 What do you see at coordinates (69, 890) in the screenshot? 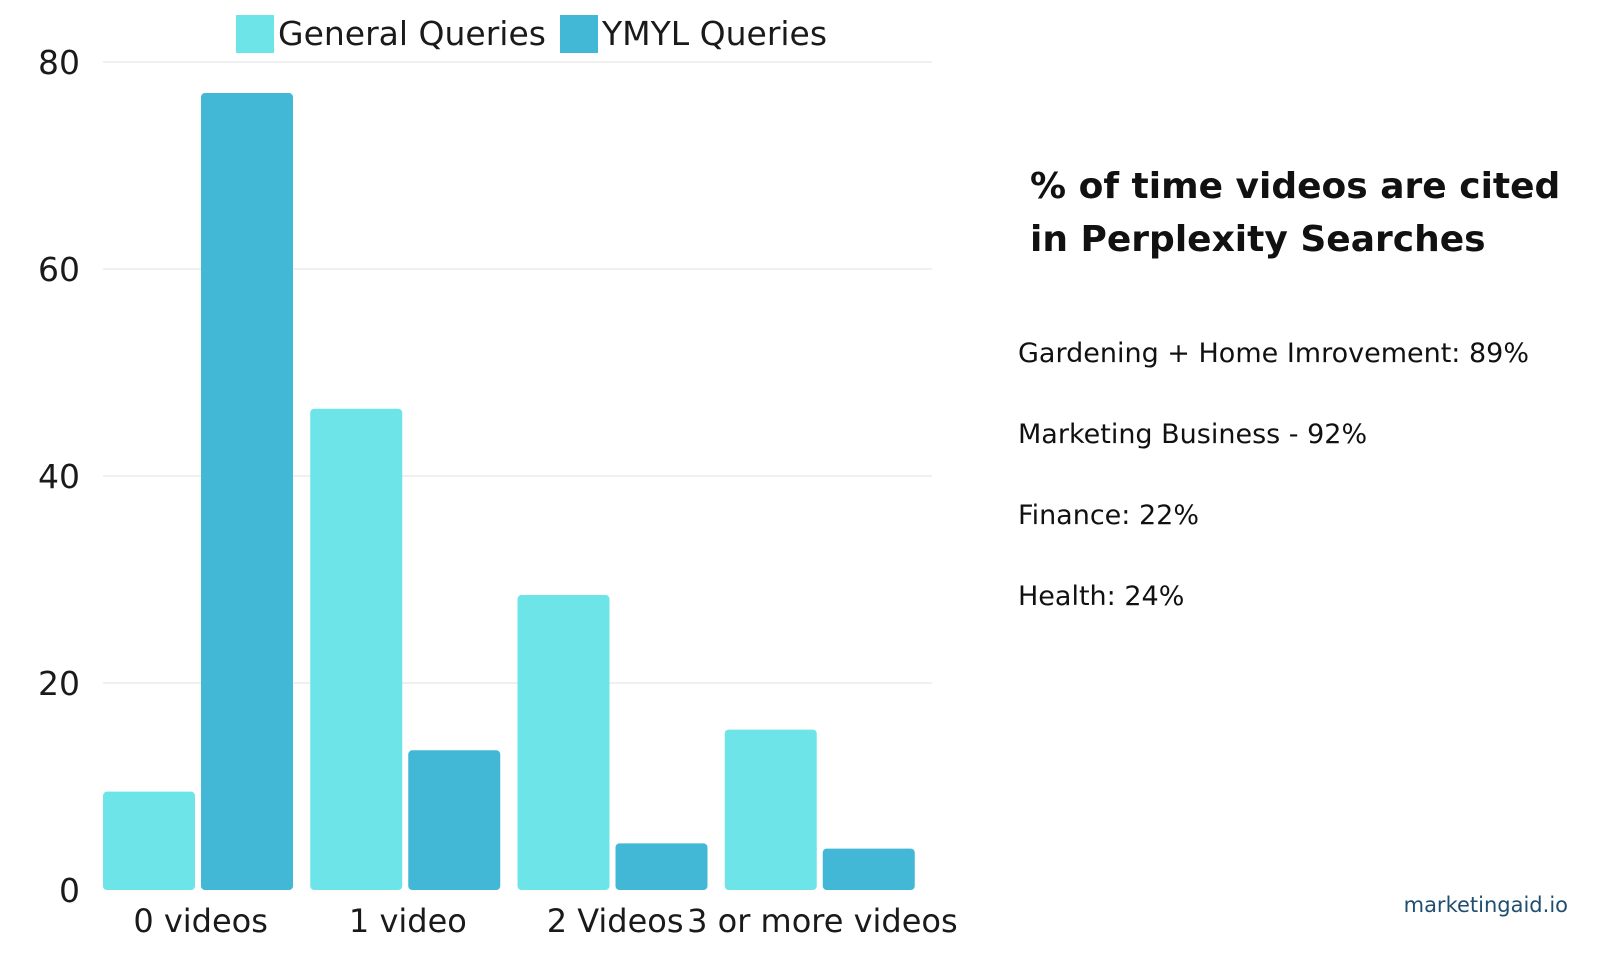
I see `y-tick-label: 0` at bounding box center [69, 890].